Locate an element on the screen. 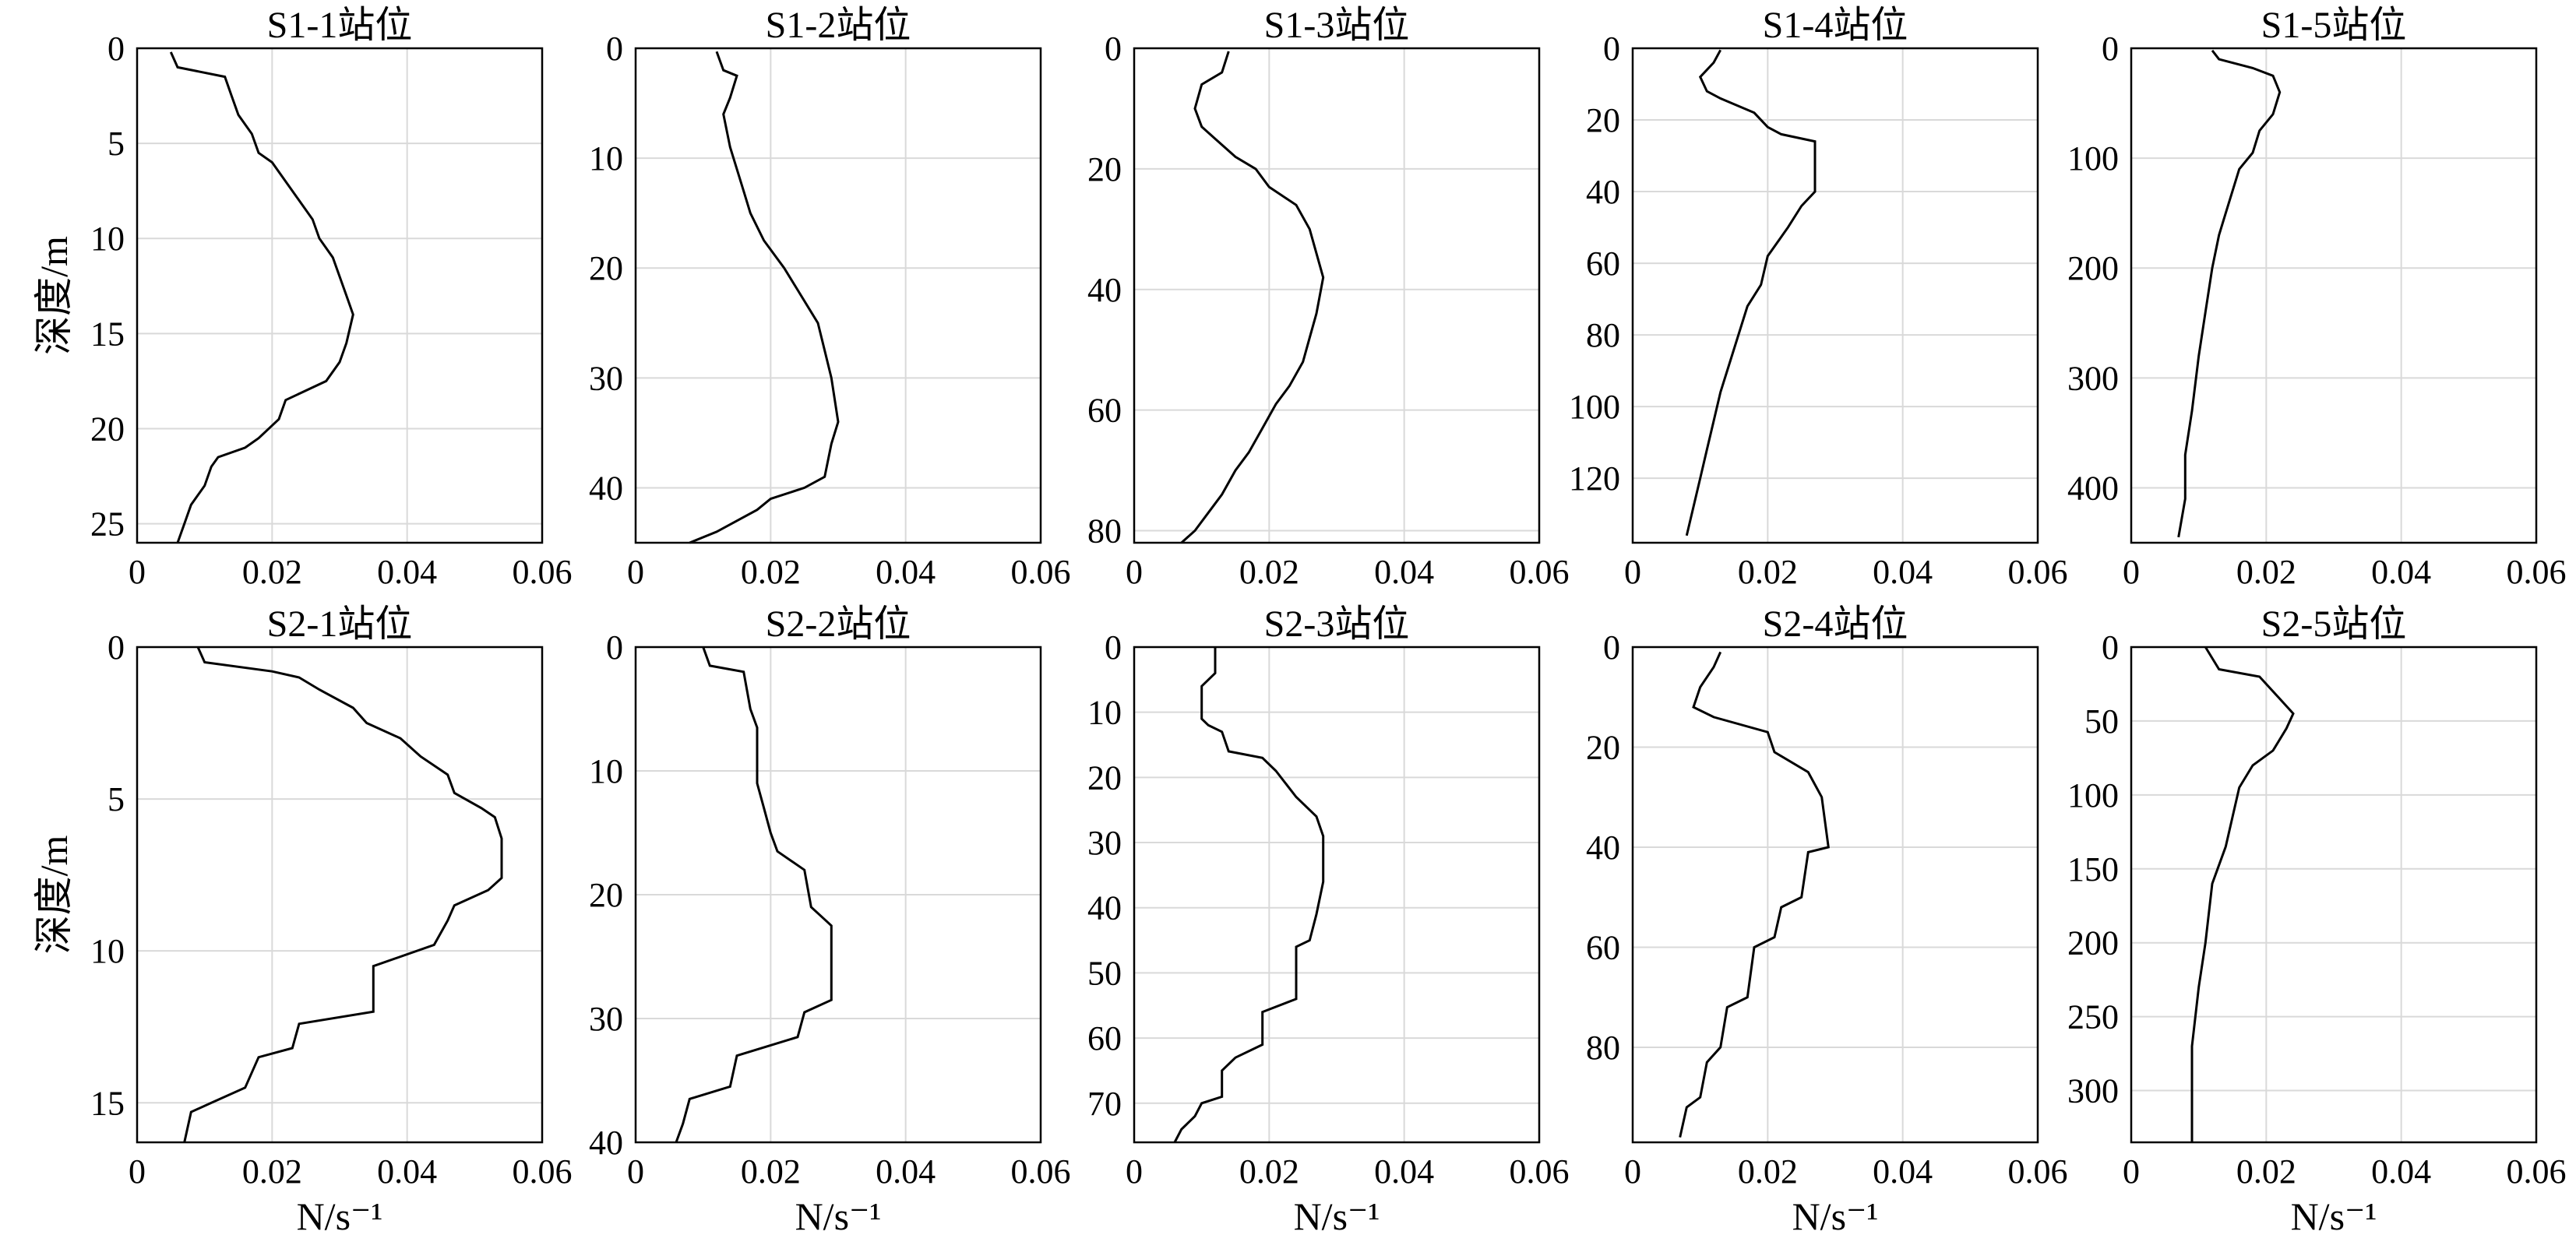 This screenshot has height=1242, width=2576. y-tick-label: 100 is located at coordinates (1594, 407).